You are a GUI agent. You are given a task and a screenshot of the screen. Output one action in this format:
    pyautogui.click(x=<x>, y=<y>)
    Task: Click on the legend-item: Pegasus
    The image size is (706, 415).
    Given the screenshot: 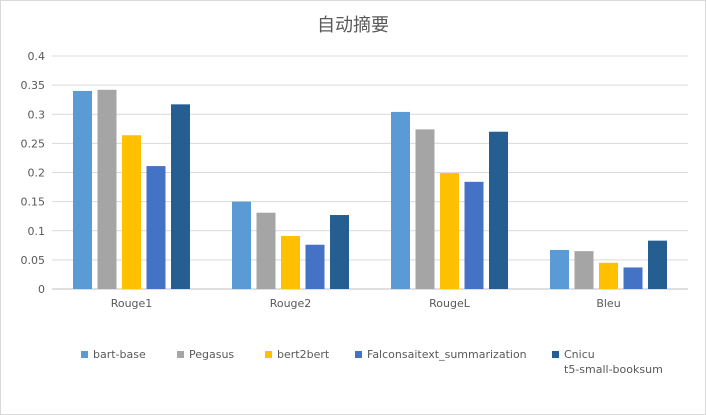 What is the action you would take?
    pyautogui.click(x=205, y=354)
    